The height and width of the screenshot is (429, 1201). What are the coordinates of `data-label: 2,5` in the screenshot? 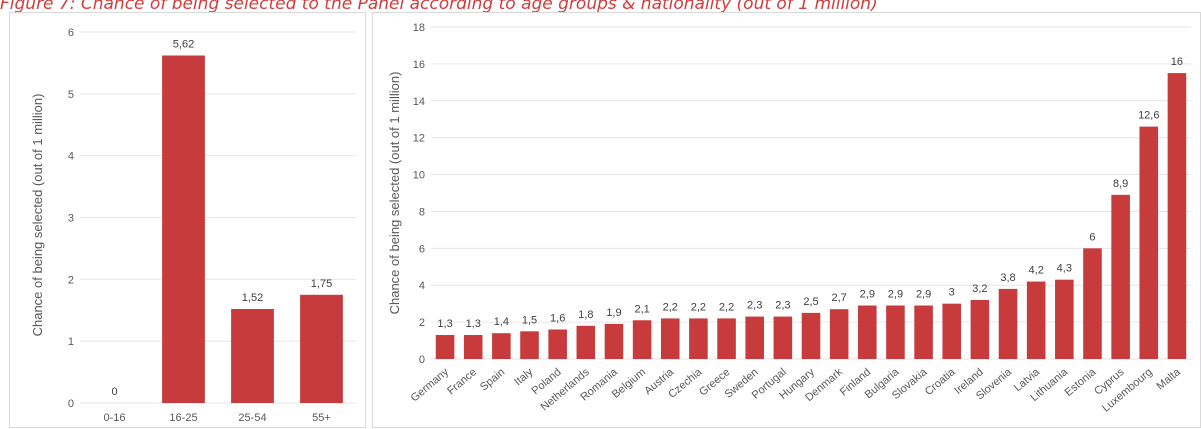 It's located at (810, 302).